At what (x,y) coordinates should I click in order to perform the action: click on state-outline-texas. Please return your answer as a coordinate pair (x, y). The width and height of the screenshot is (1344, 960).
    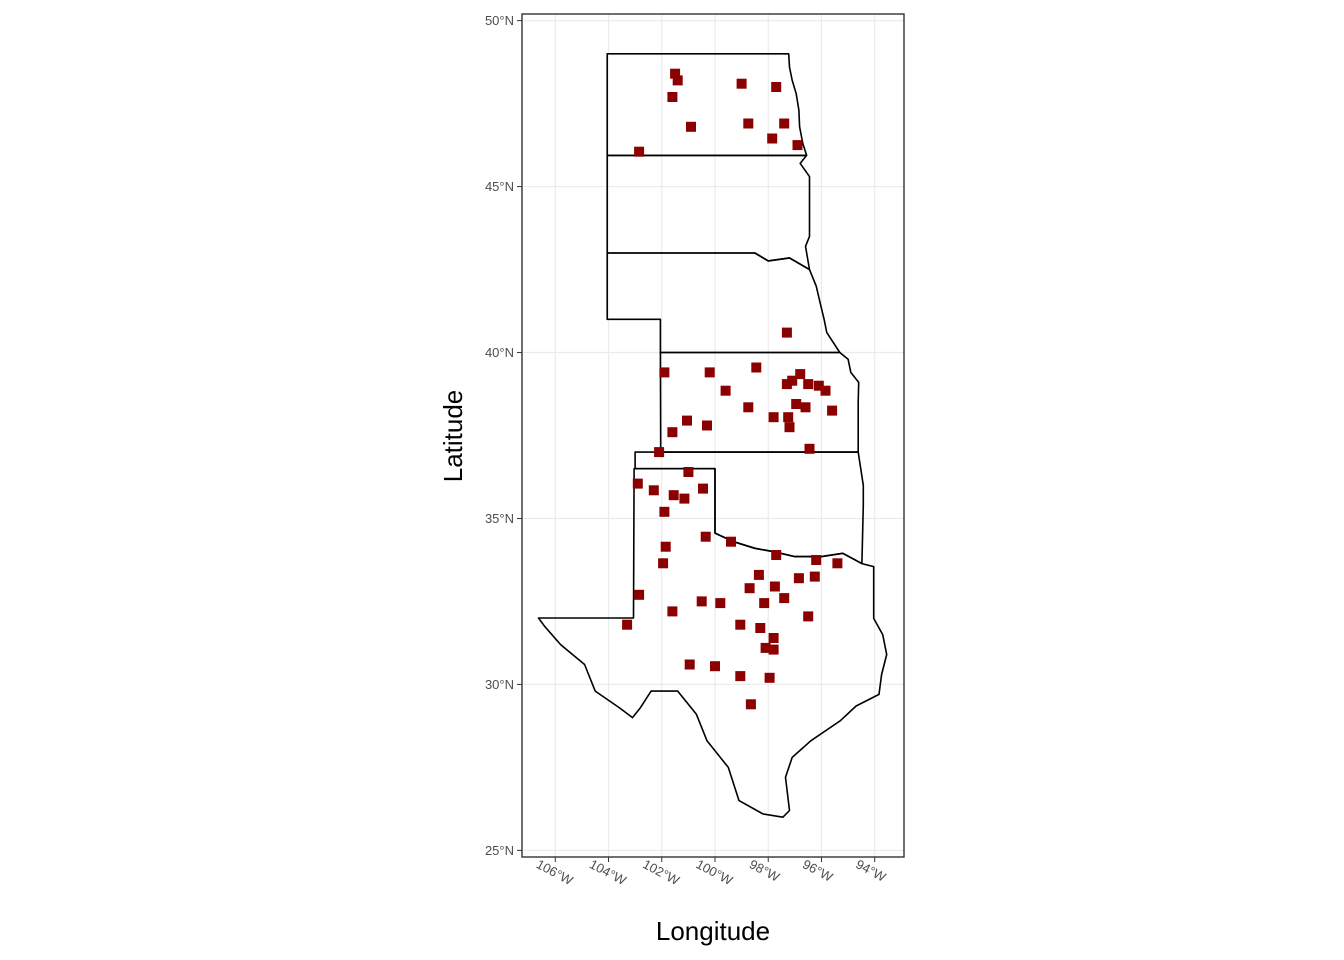
    Looking at the image, I should click on (712, 642).